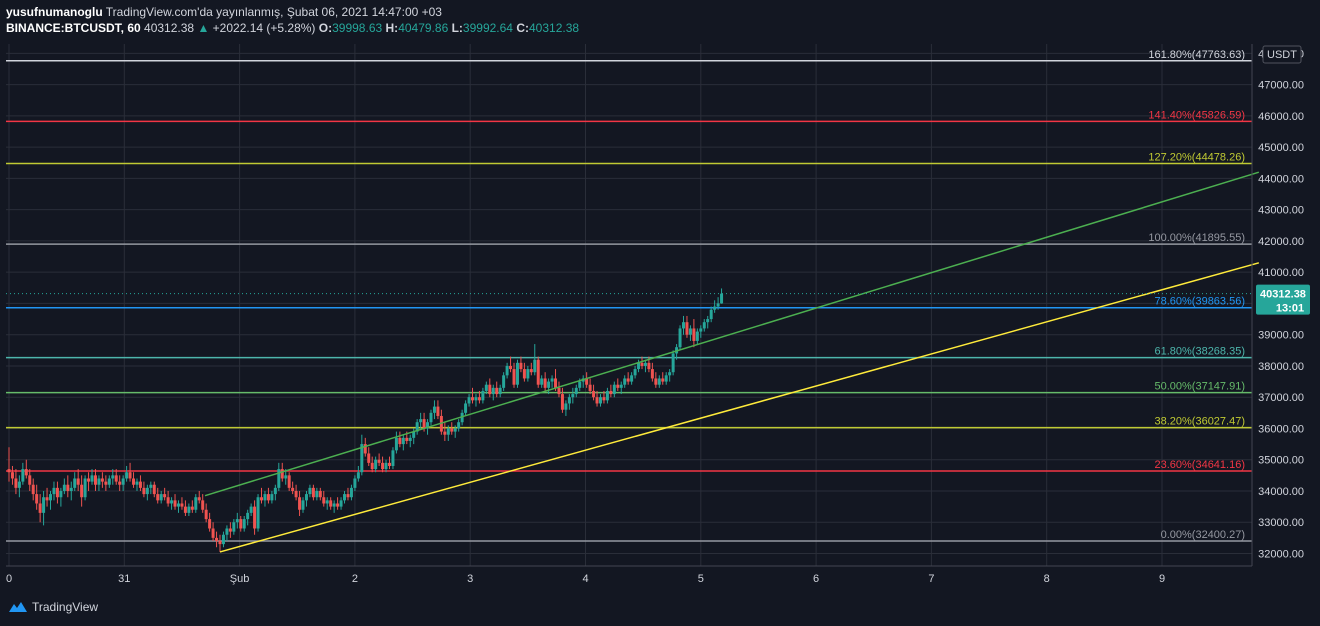  I want to click on low-label: L:, so click(457, 28).